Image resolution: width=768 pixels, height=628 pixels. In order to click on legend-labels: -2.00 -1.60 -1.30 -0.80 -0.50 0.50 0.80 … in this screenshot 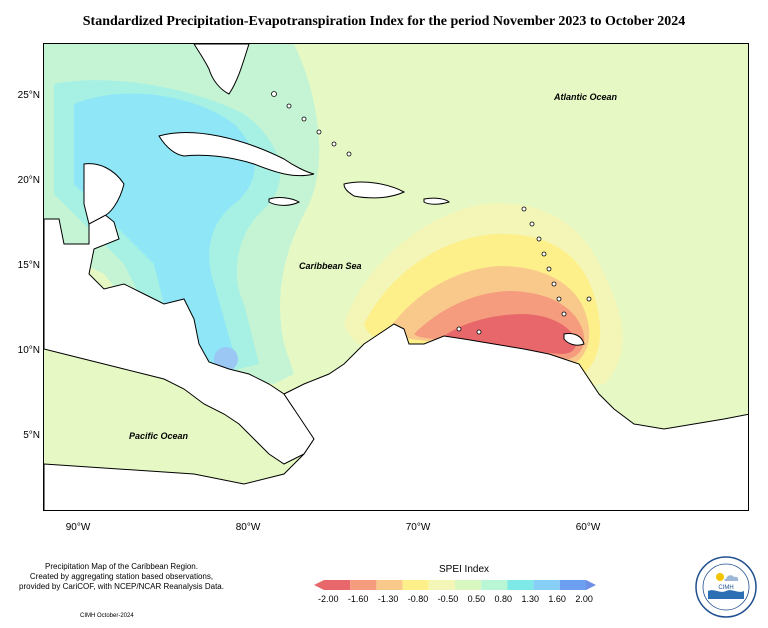, I will do `click(455, 599)`.